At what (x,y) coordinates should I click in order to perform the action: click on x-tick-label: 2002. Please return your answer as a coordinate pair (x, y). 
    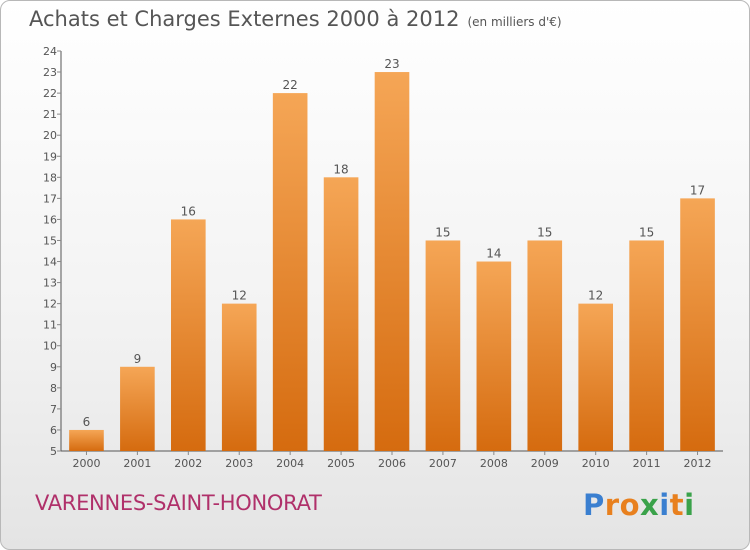
    Looking at the image, I should click on (188, 463).